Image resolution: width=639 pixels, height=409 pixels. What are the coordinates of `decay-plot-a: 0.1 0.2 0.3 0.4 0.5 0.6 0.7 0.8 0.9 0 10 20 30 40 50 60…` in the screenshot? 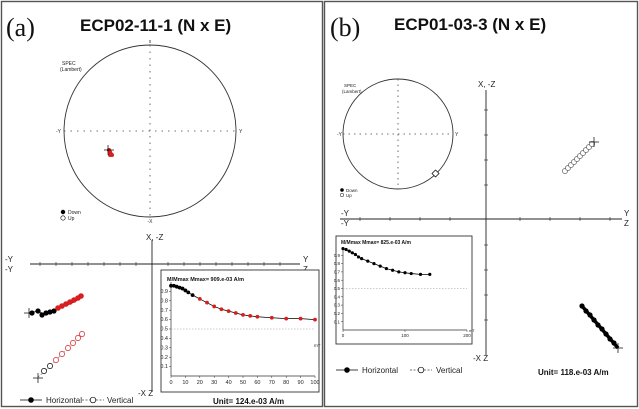 It's located at (240, 334).